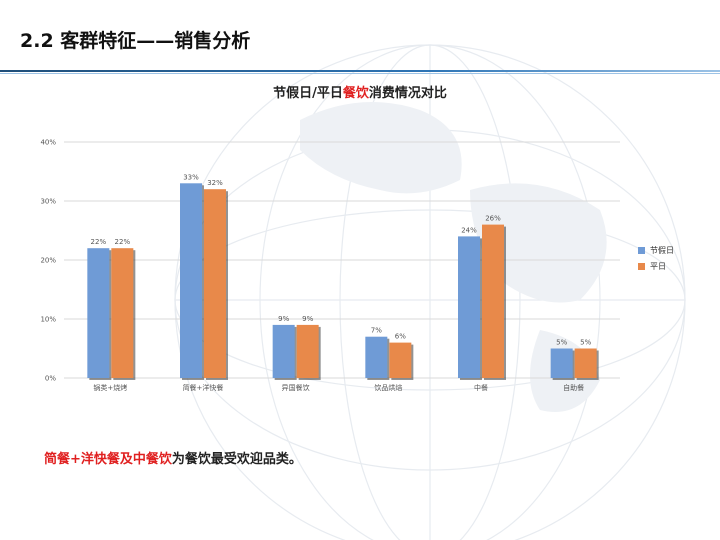  I want to click on title-divider-thin, so click(360, 73).